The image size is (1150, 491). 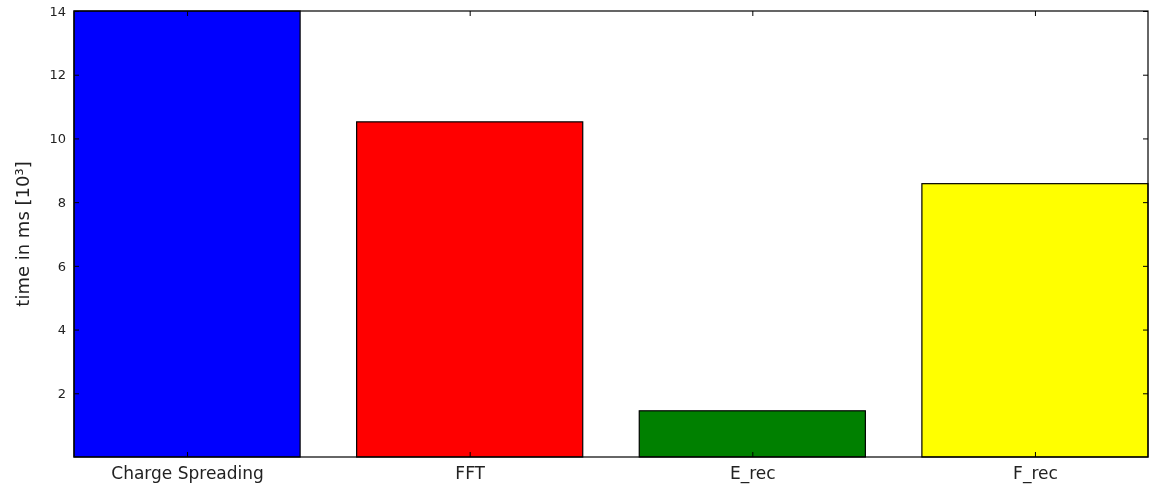 I want to click on y-tick-label: 10, so click(x=57, y=139).